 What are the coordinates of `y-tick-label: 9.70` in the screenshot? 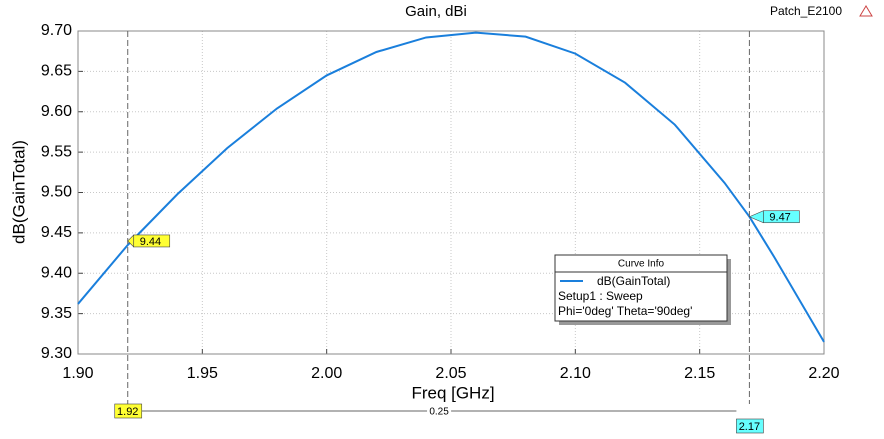 It's located at (56, 30).